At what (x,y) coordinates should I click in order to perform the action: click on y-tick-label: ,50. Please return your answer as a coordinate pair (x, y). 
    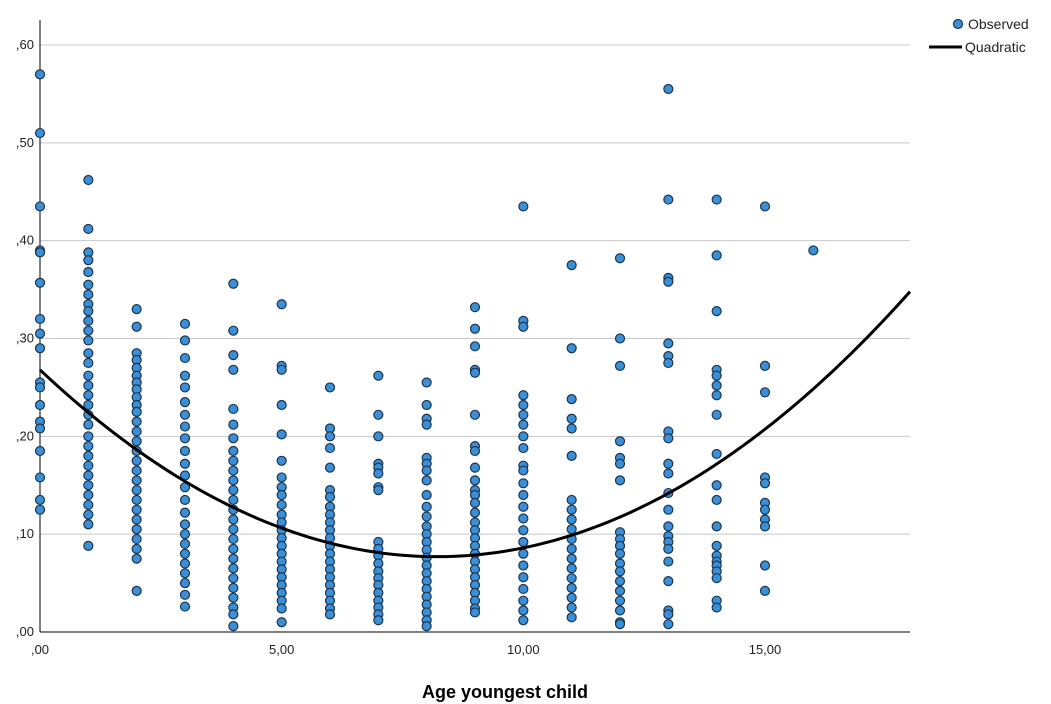
    Looking at the image, I should click on (25, 142).